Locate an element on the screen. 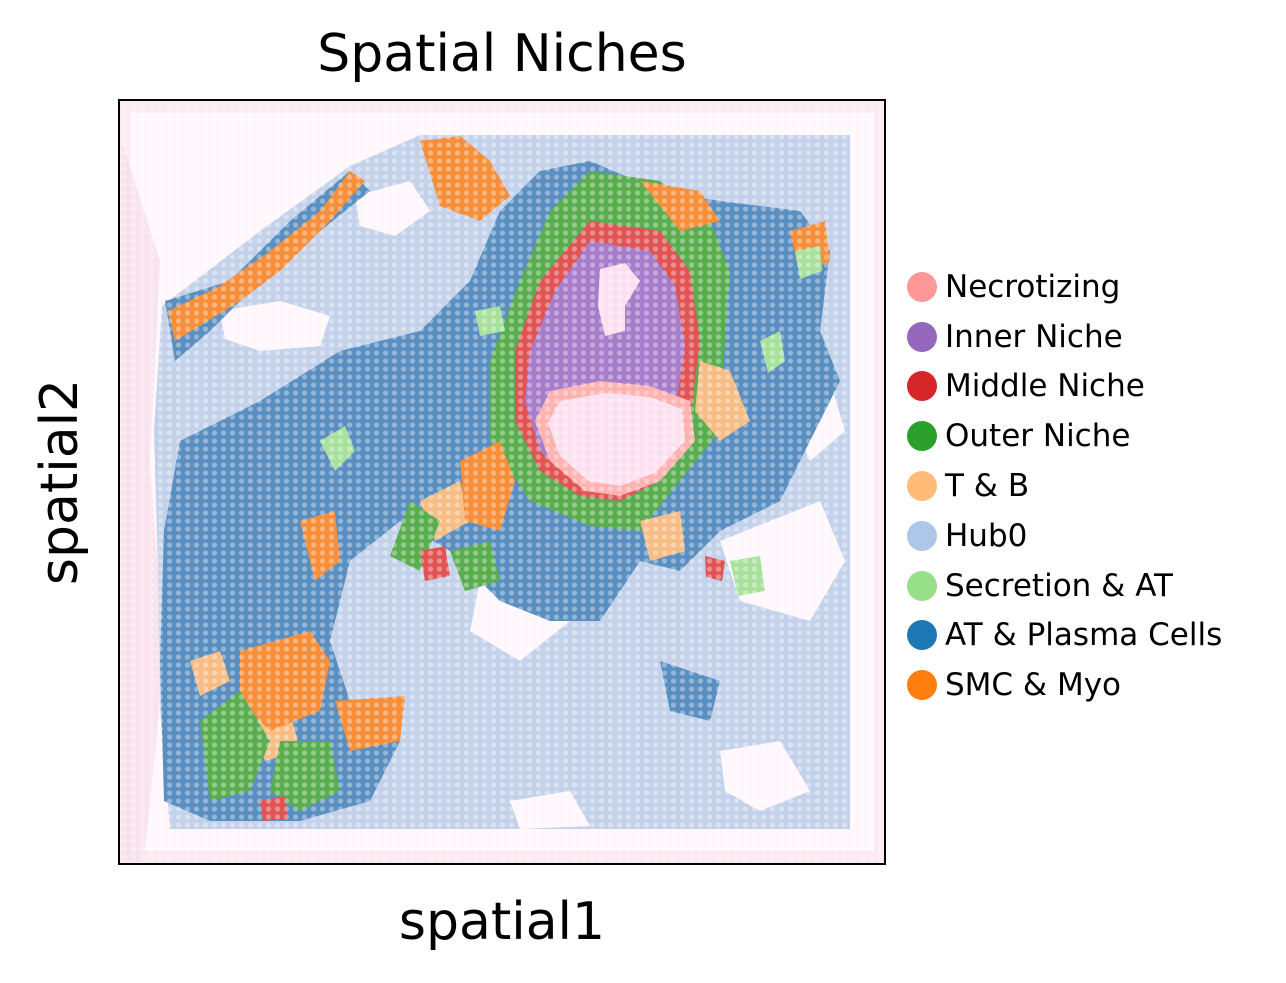 This screenshot has width=1286, height=983. legend-item: Outer Niche is located at coordinates (1064, 436).